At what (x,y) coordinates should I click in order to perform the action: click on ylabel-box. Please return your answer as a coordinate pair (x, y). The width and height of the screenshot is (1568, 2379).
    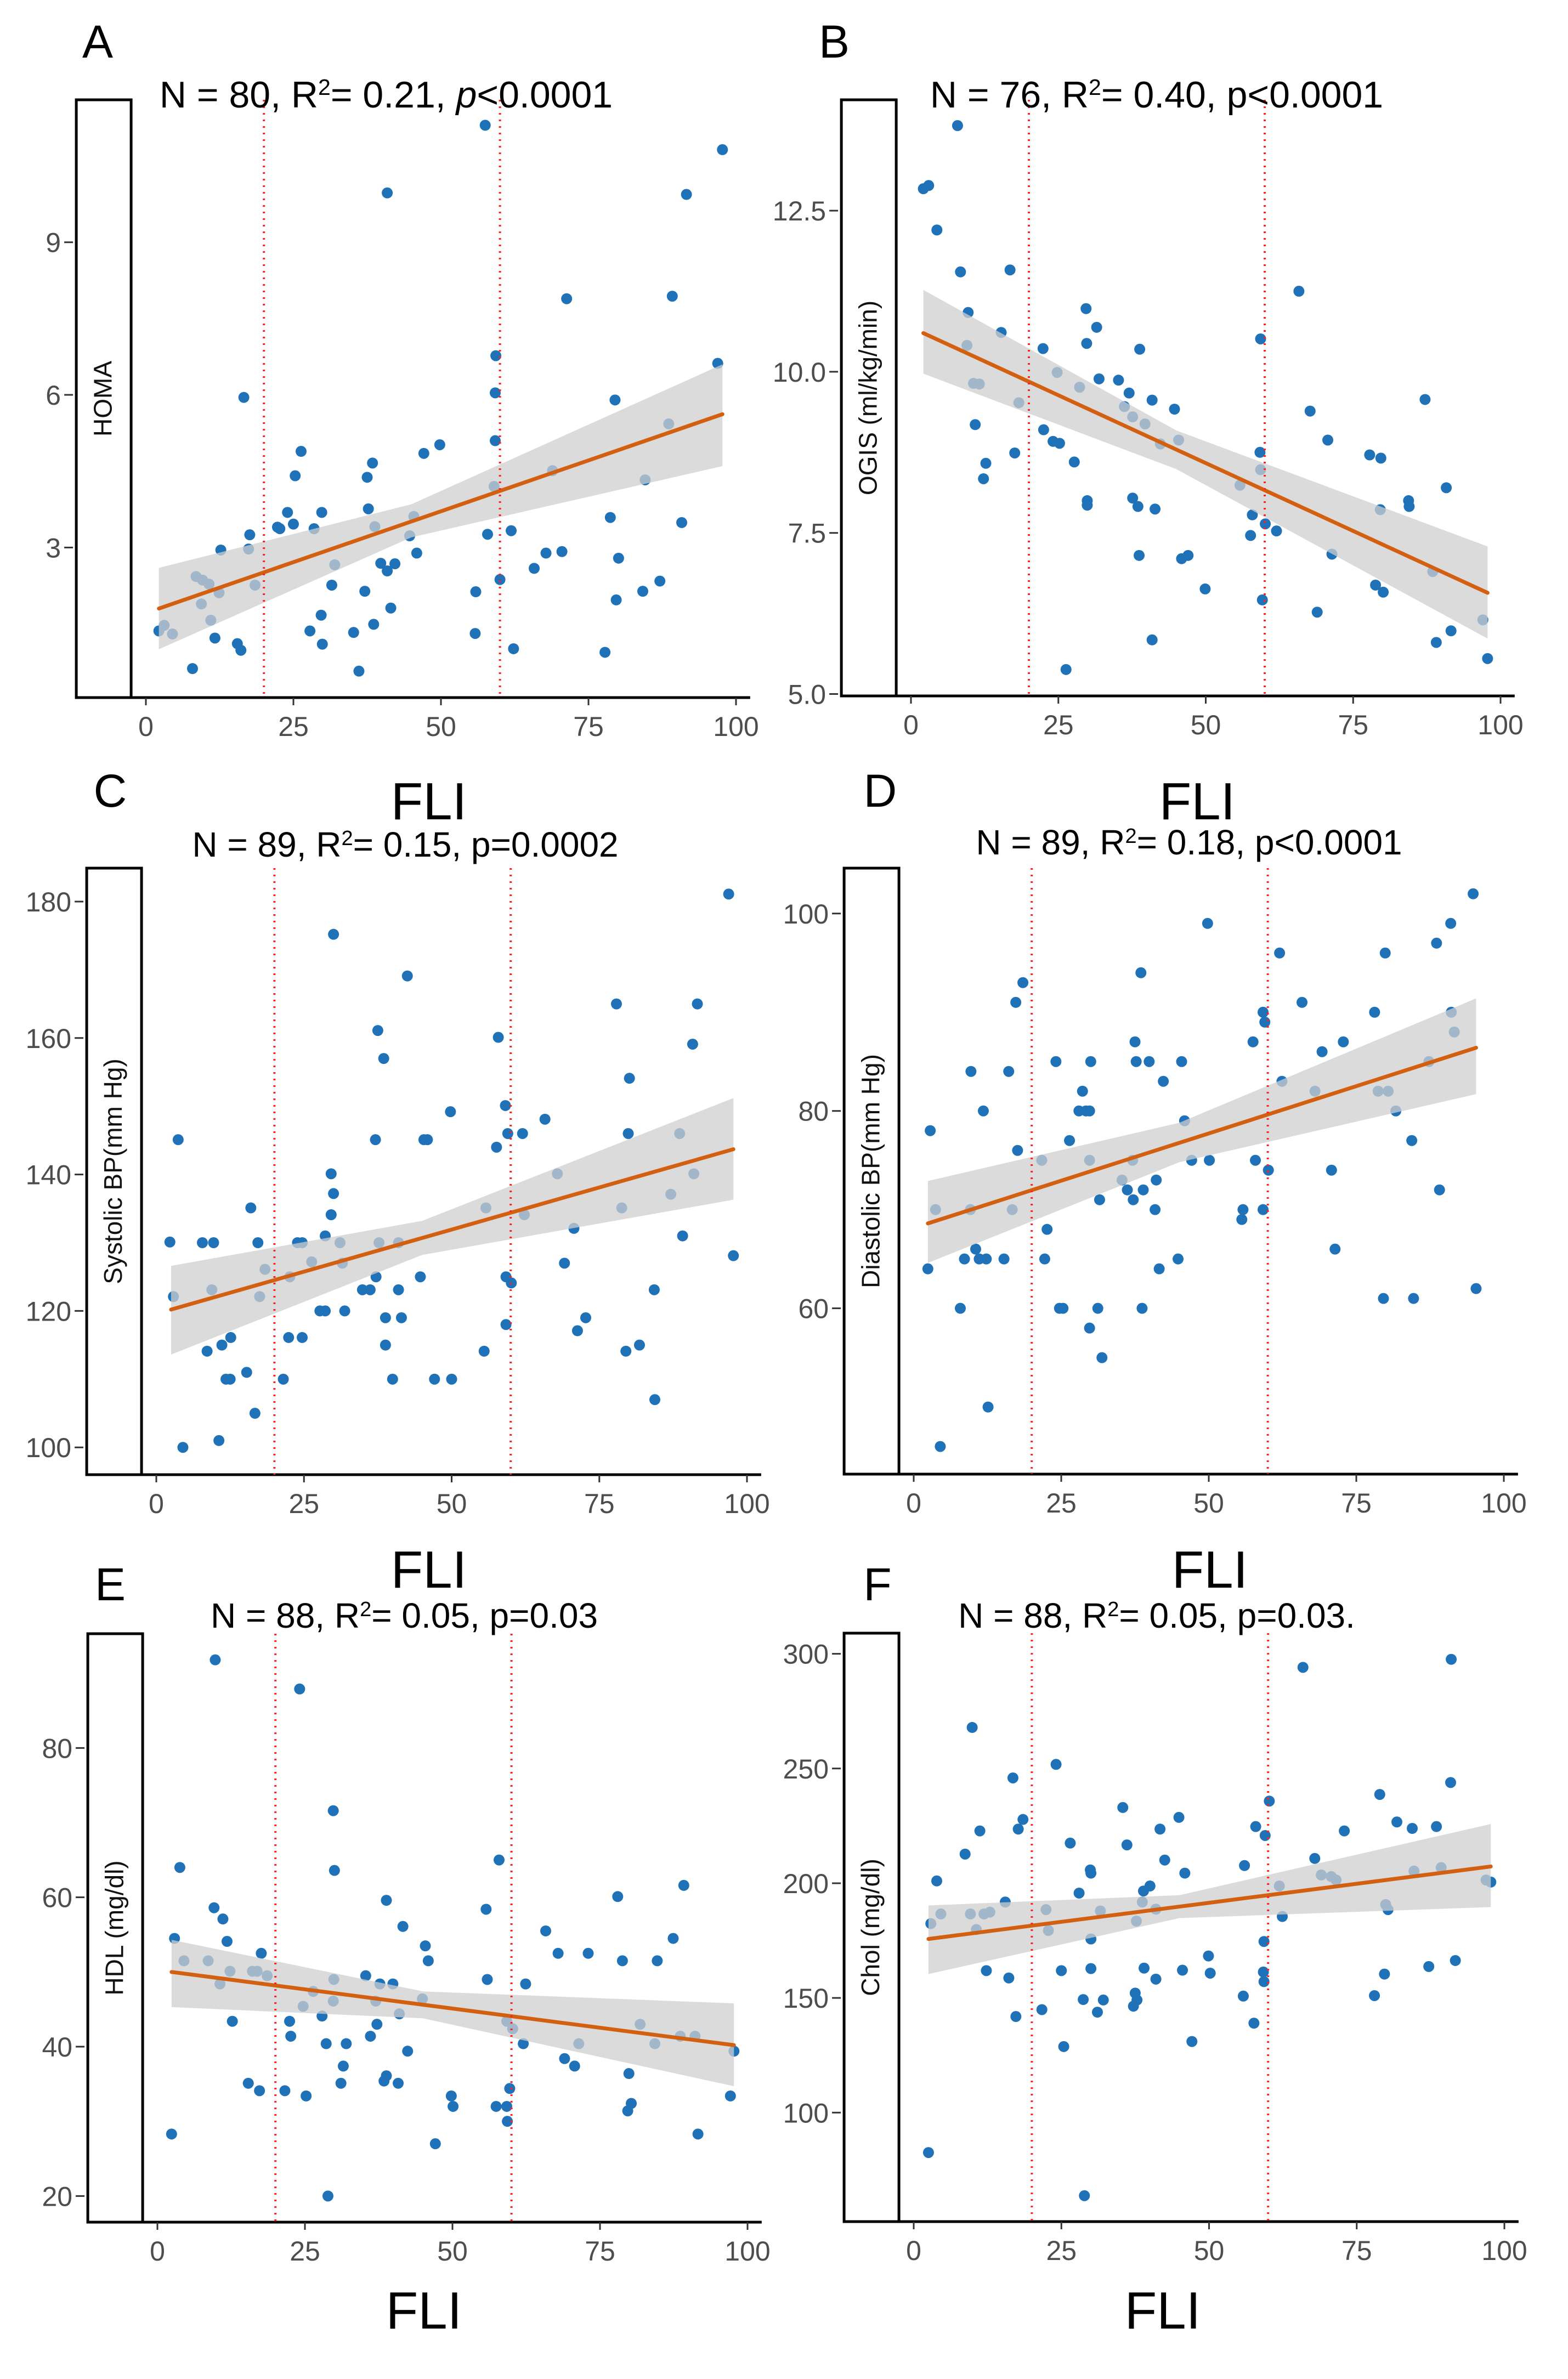
    Looking at the image, I should click on (104, 398).